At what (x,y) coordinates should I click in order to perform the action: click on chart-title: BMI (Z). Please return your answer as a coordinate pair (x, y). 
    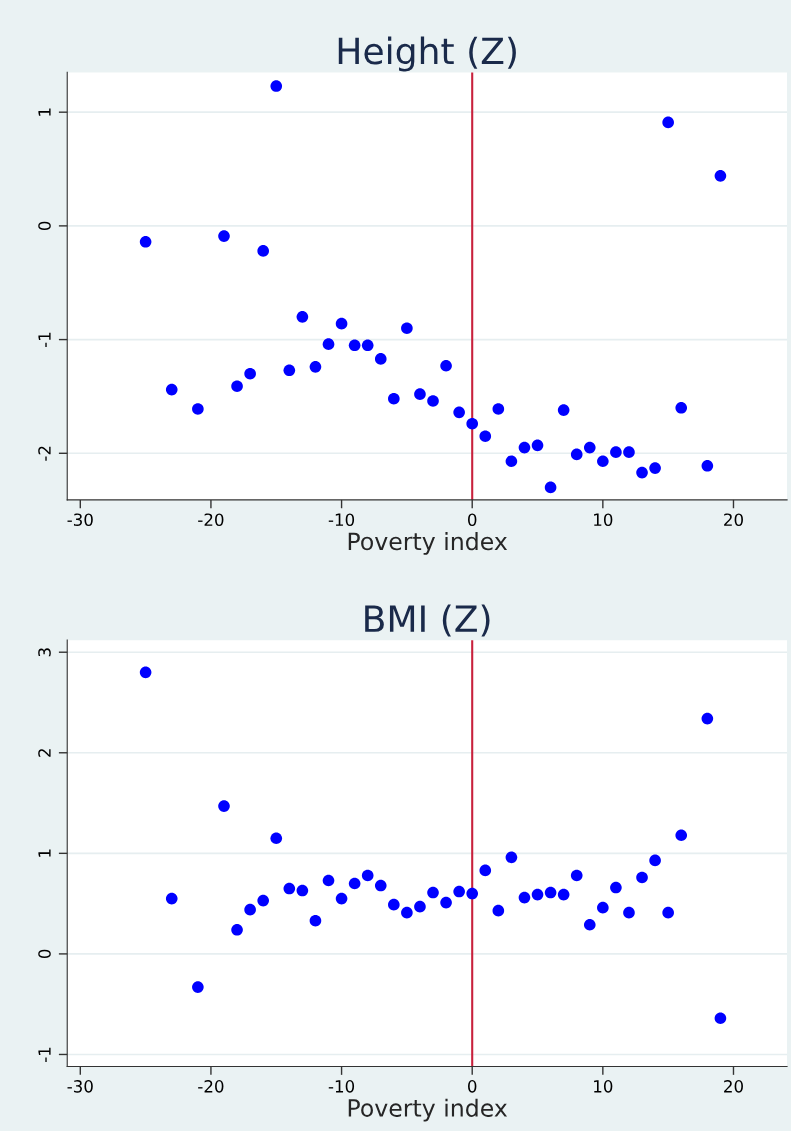
    Looking at the image, I should click on (427, 620).